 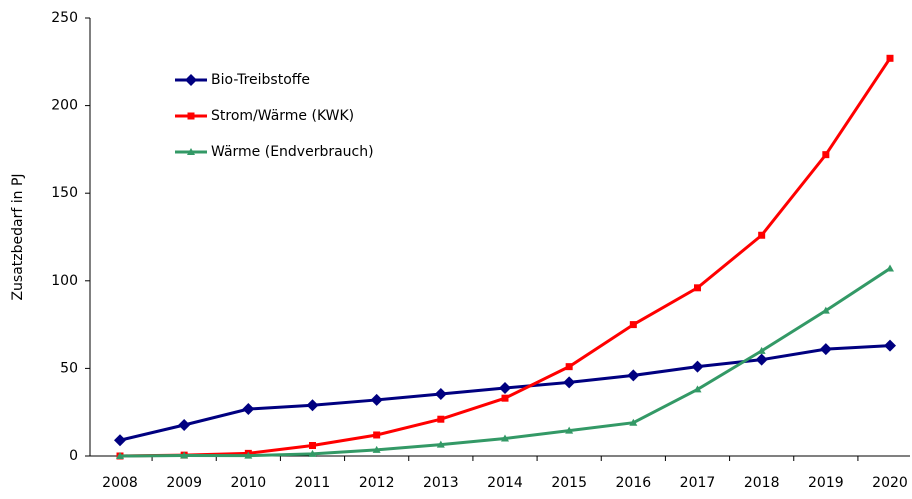 What do you see at coordinates (826, 483) in the screenshot?
I see `x-tick-label: 2019` at bounding box center [826, 483].